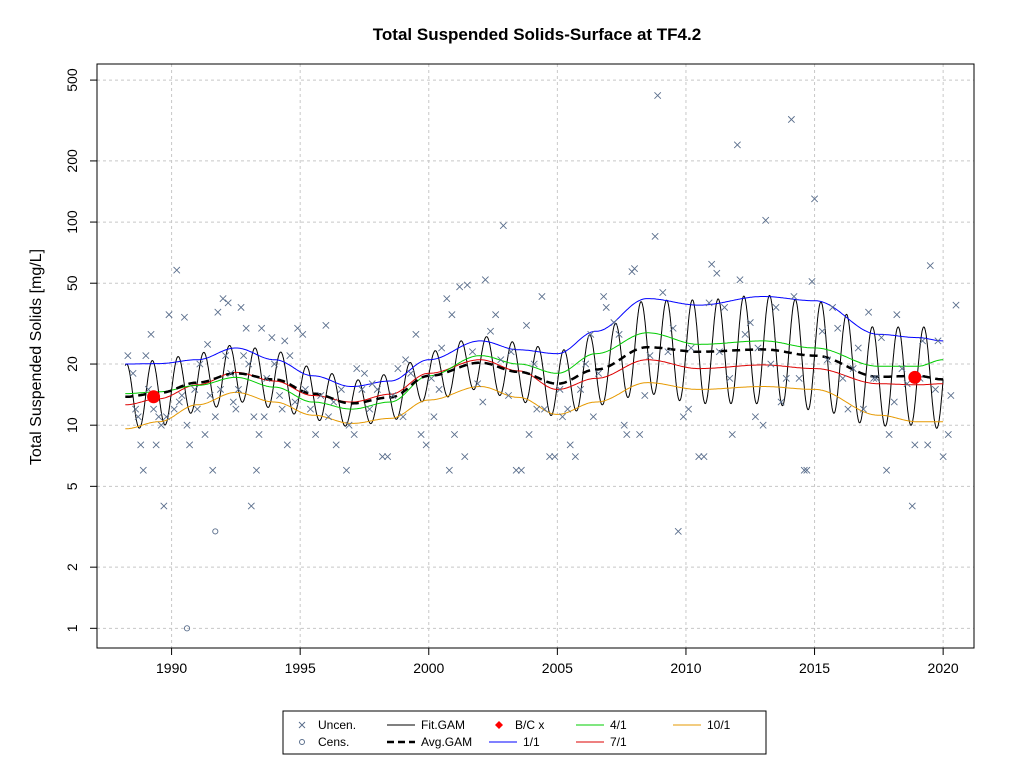 The image size is (1024, 768). I want to click on legend-label-3: Avg.GAM, so click(446, 742).